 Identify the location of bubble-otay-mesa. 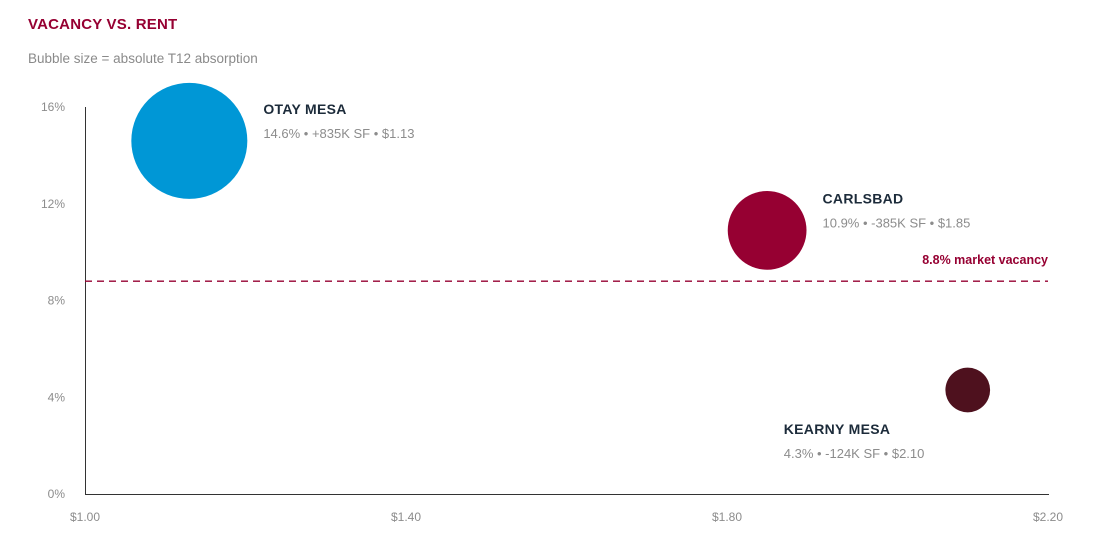
(189, 140).